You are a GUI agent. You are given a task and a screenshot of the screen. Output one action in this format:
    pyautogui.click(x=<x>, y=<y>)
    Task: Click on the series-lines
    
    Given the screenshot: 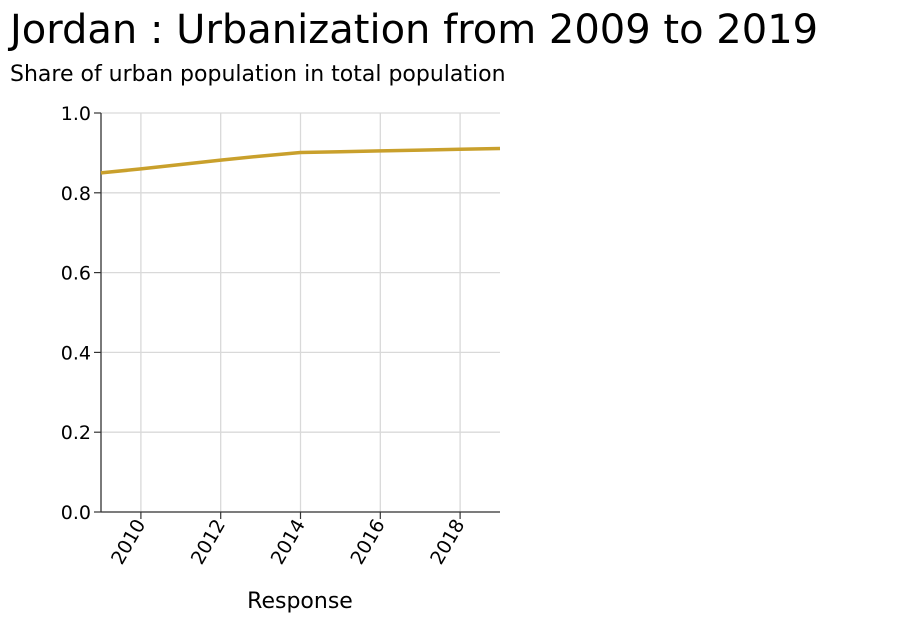 What is the action you would take?
    pyautogui.click(x=300, y=160)
    